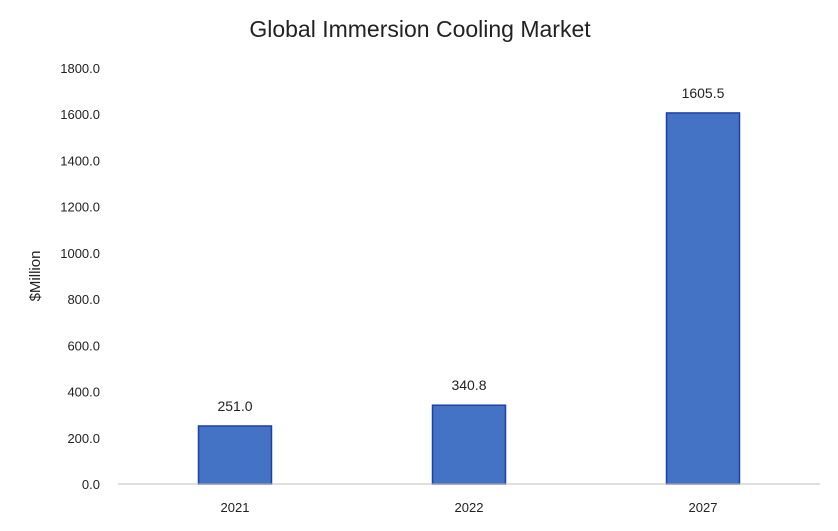 The height and width of the screenshot is (531, 838). I want to click on x-tick-label: 2022, so click(469, 507).